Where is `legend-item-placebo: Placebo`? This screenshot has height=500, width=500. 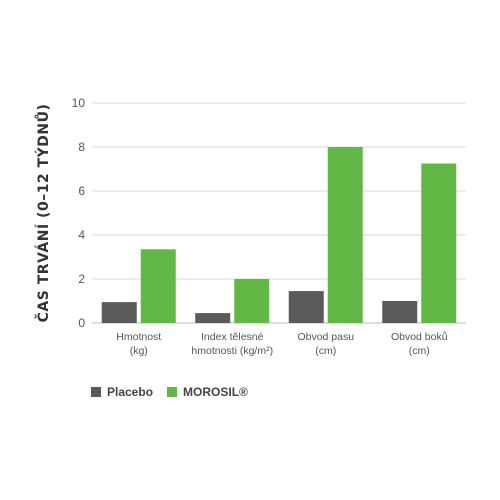
legend-item-placebo: Placebo is located at coordinates (122, 392).